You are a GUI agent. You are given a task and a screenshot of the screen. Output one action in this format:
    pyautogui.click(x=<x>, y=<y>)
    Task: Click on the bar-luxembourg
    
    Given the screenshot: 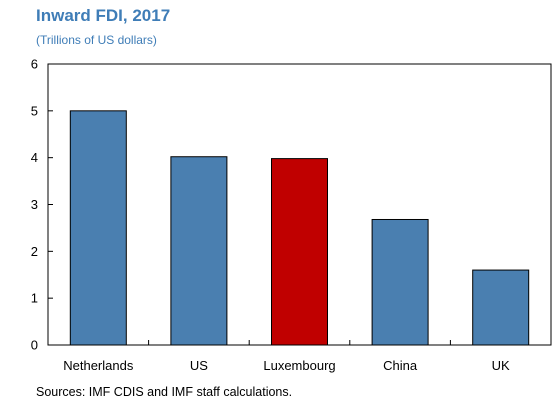 What is the action you would take?
    pyautogui.click(x=299, y=252)
    